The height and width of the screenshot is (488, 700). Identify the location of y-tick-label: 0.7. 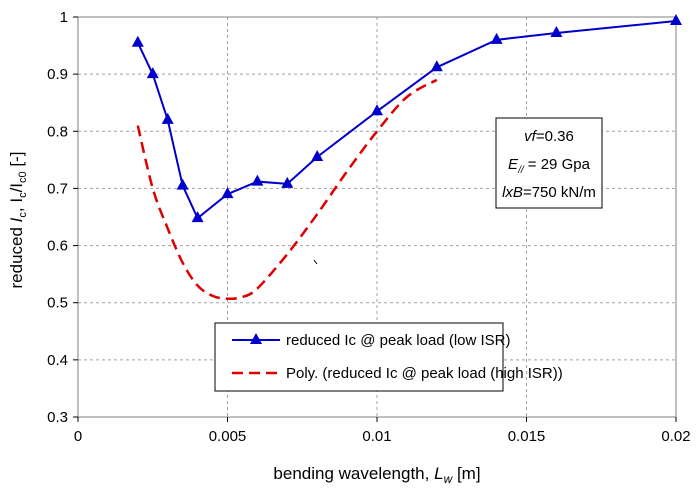
(57, 188).